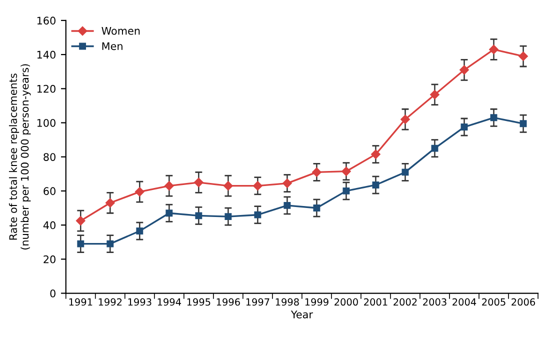  I want to click on x-tick-label: 1998, so click(287, 302).